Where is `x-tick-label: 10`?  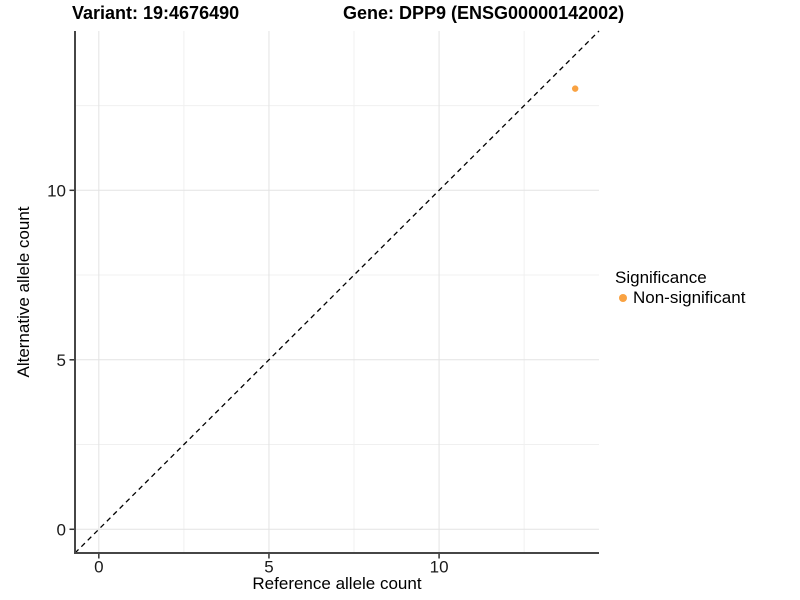 x-tick-label: 10 is located at coordinates (439, 567).